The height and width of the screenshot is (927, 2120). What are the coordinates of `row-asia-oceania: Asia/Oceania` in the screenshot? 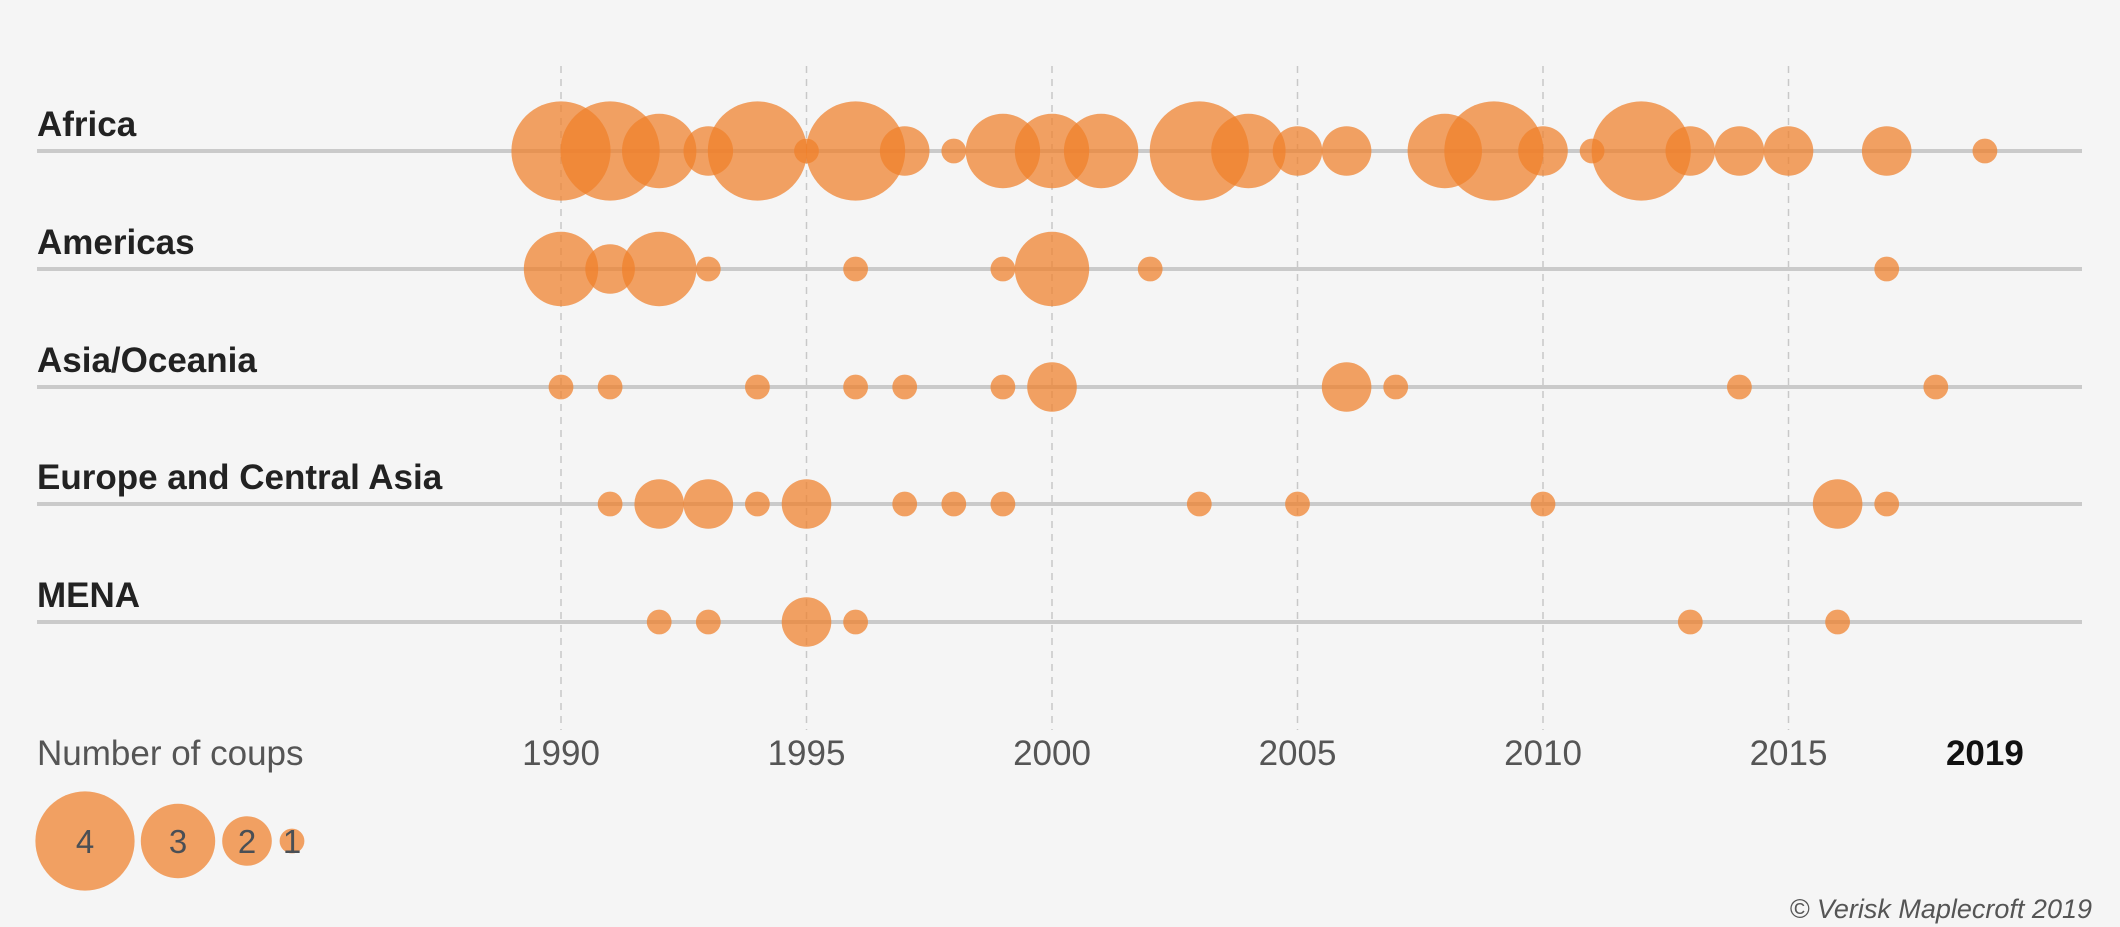 It's located at (1059, 376).